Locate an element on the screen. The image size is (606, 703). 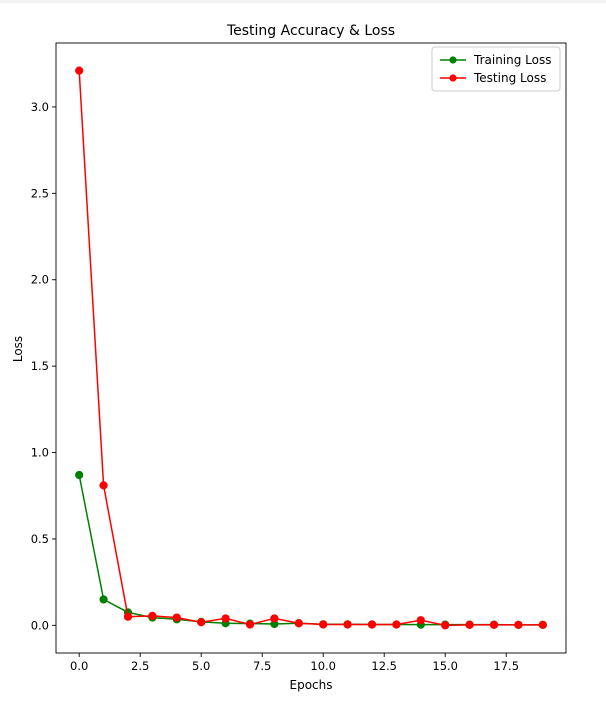
chart-title: Testing Accuracy & Loss is located at coordinates (310, 31).